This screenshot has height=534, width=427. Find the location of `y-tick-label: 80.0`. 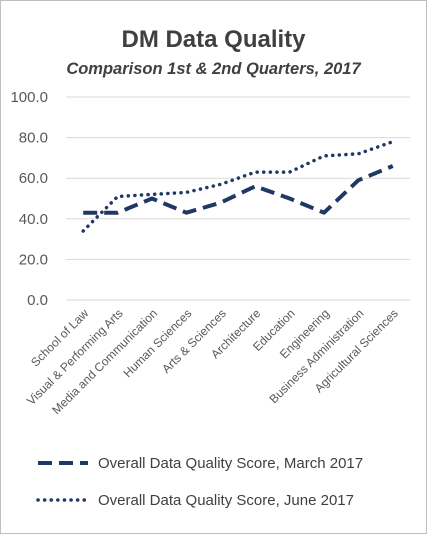

y-tick-label: 80.0 is located at coordinates (33, 138).